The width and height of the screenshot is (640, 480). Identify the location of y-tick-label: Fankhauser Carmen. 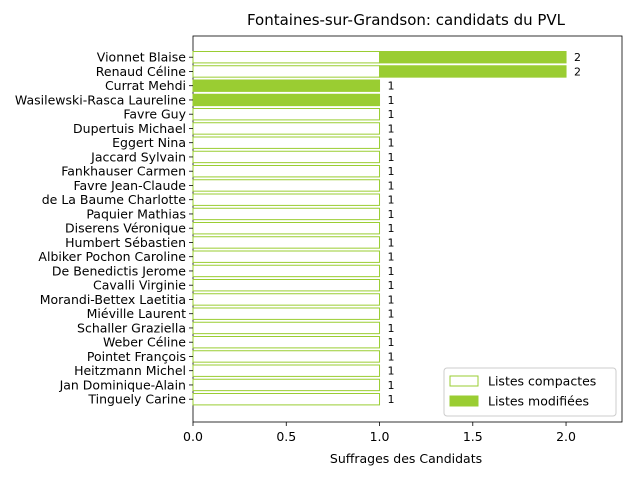
(123, 171).